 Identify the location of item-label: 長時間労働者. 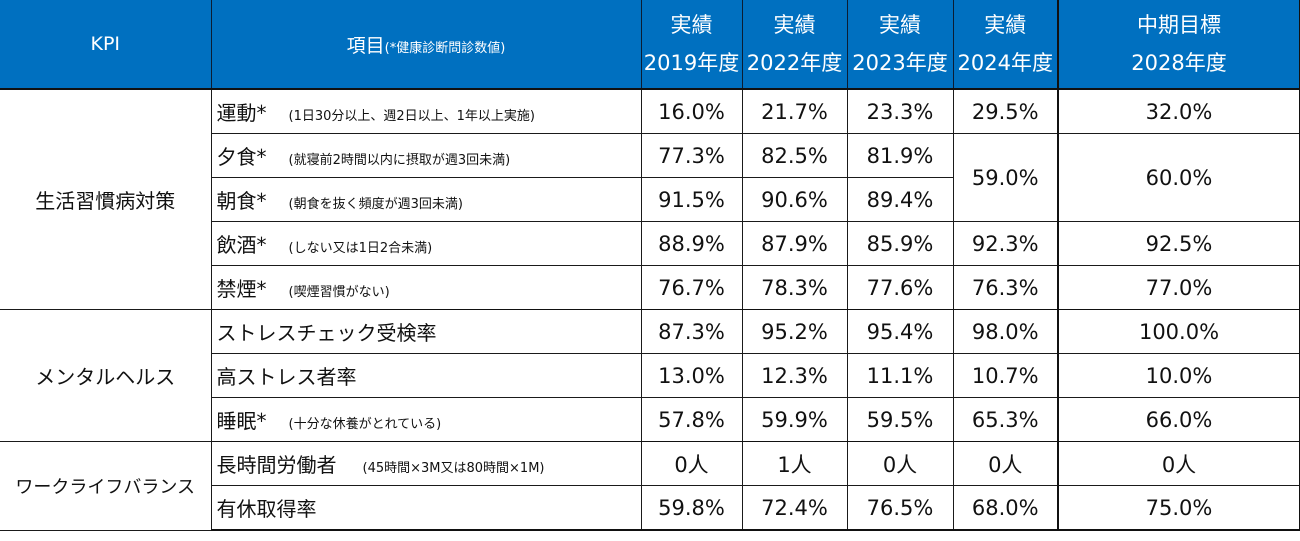
(276, 465).